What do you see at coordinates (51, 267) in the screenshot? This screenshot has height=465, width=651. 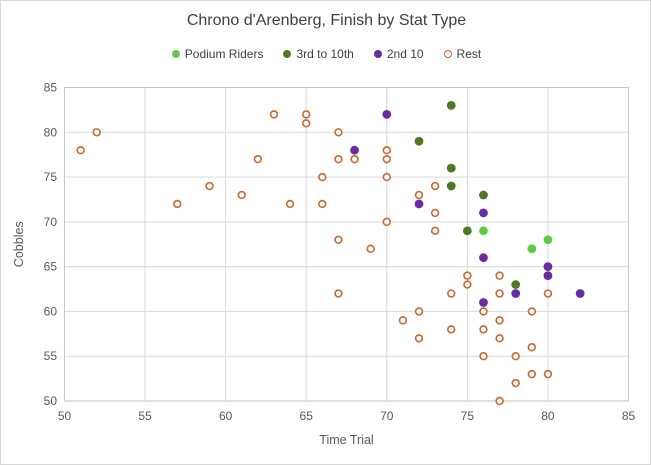 I see `y-tick-label: 65` at bounding box center [51, 267].